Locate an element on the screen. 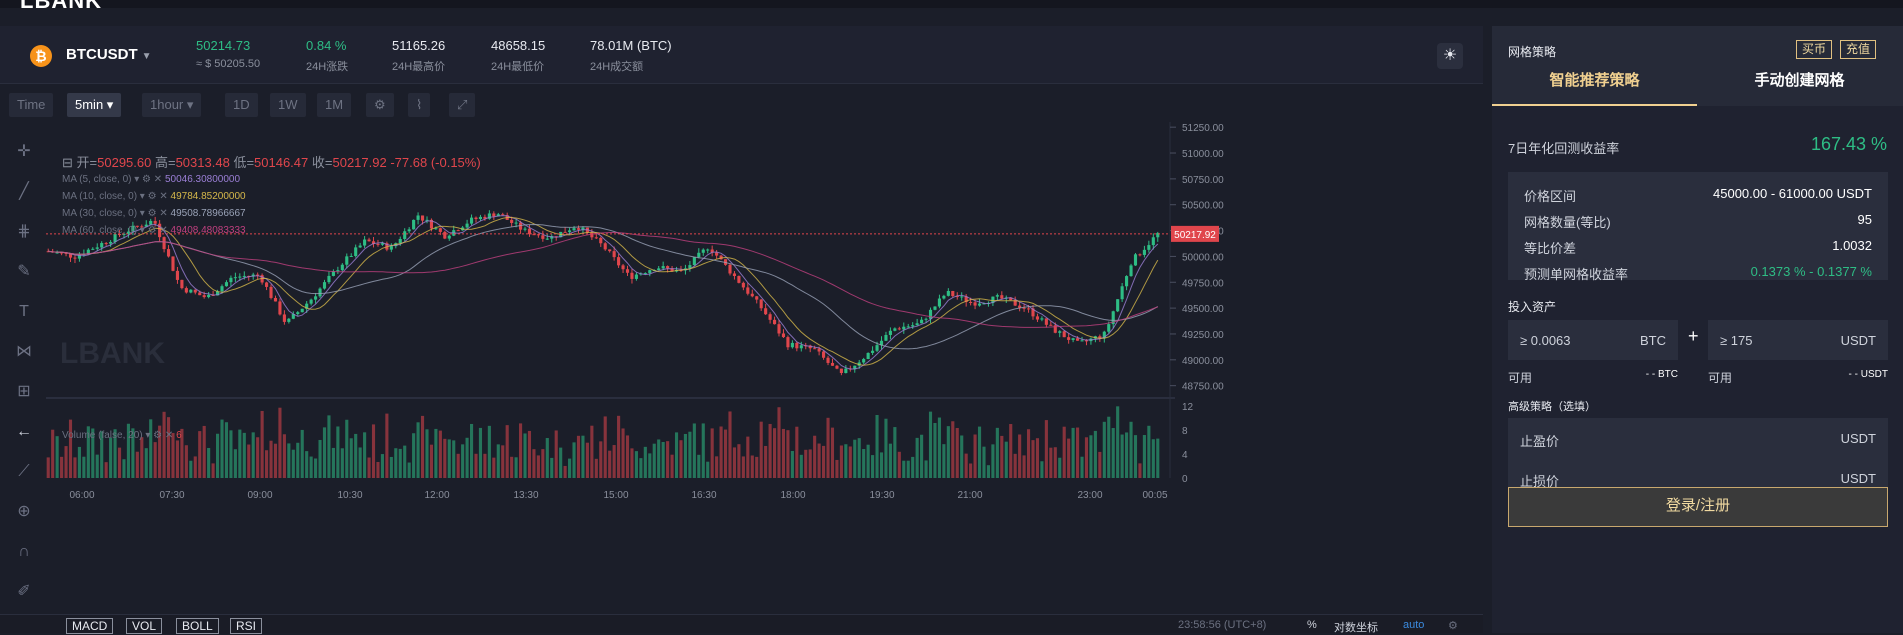  vol-tab: VOL is located at coordinates (144, 626).